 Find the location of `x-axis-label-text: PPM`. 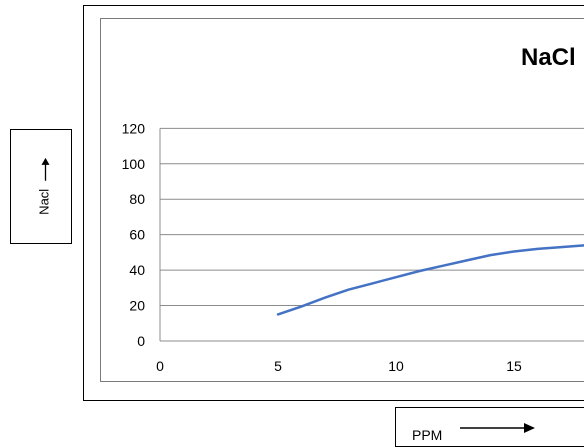

x-axis-label-text: PPM is located at coordinates (427, 435).